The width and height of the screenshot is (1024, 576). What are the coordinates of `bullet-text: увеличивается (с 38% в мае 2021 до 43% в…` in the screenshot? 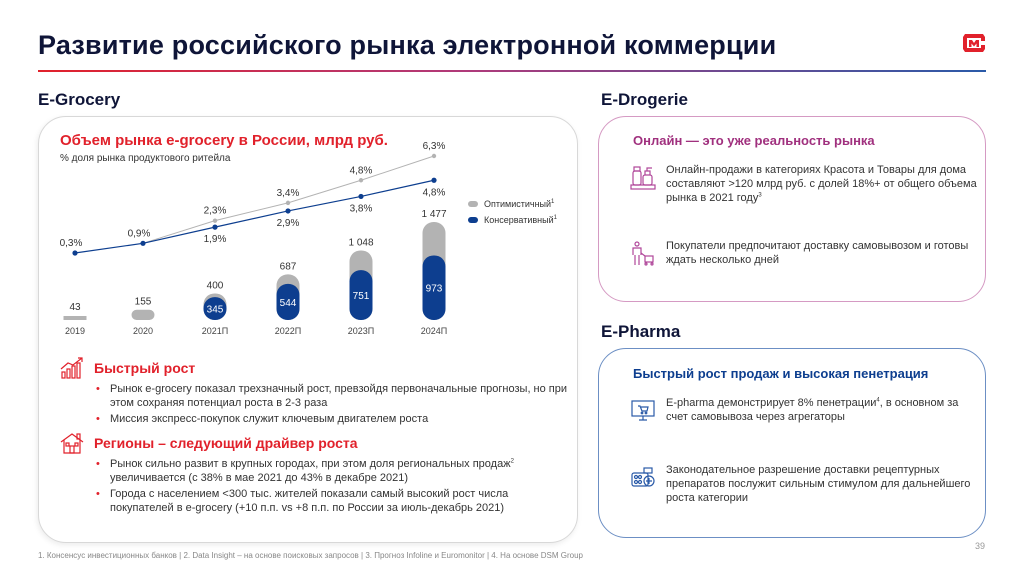 It's located at (259, 478).